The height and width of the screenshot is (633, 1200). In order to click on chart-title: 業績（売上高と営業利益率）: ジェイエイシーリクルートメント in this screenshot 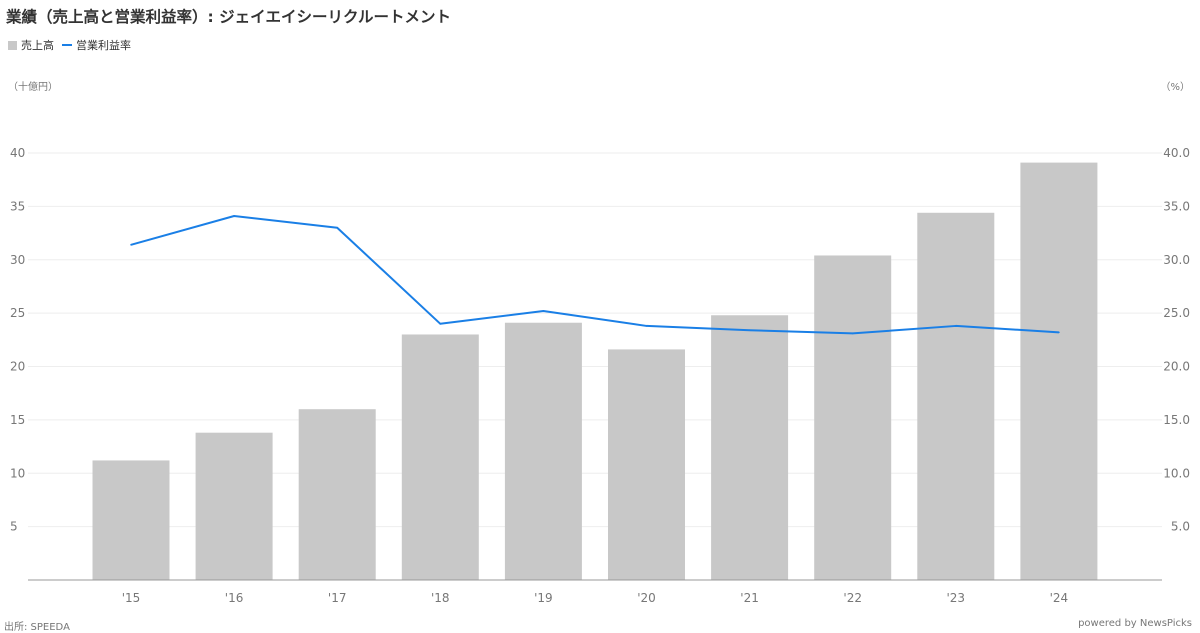, I will do `click(228, 17)`.